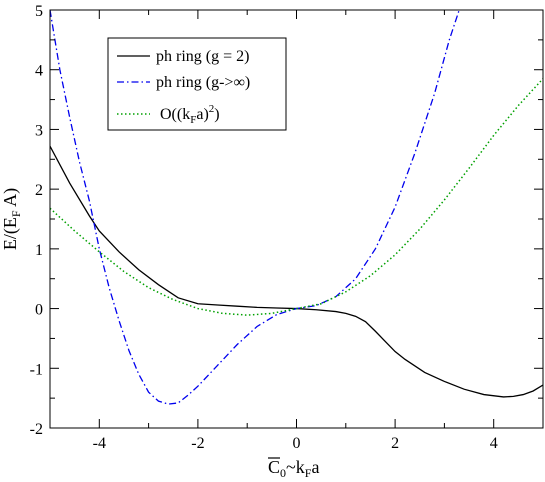 The image size is (545, 482). I want to click on x-axis-label: C0~kFa, so click(293, 468).